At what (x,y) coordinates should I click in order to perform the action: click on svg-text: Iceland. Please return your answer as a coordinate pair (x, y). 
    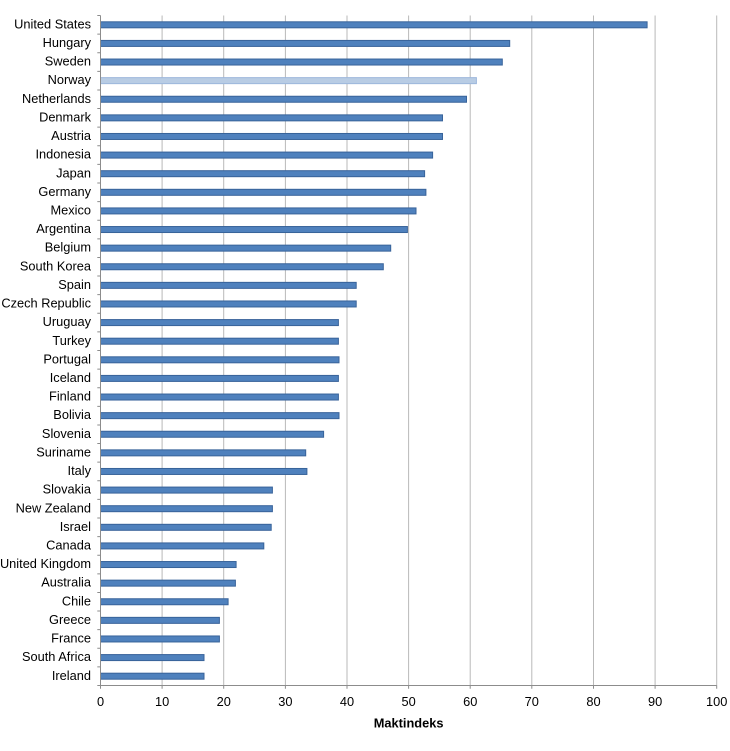
    Looking at the image, I should click on (70, 377).